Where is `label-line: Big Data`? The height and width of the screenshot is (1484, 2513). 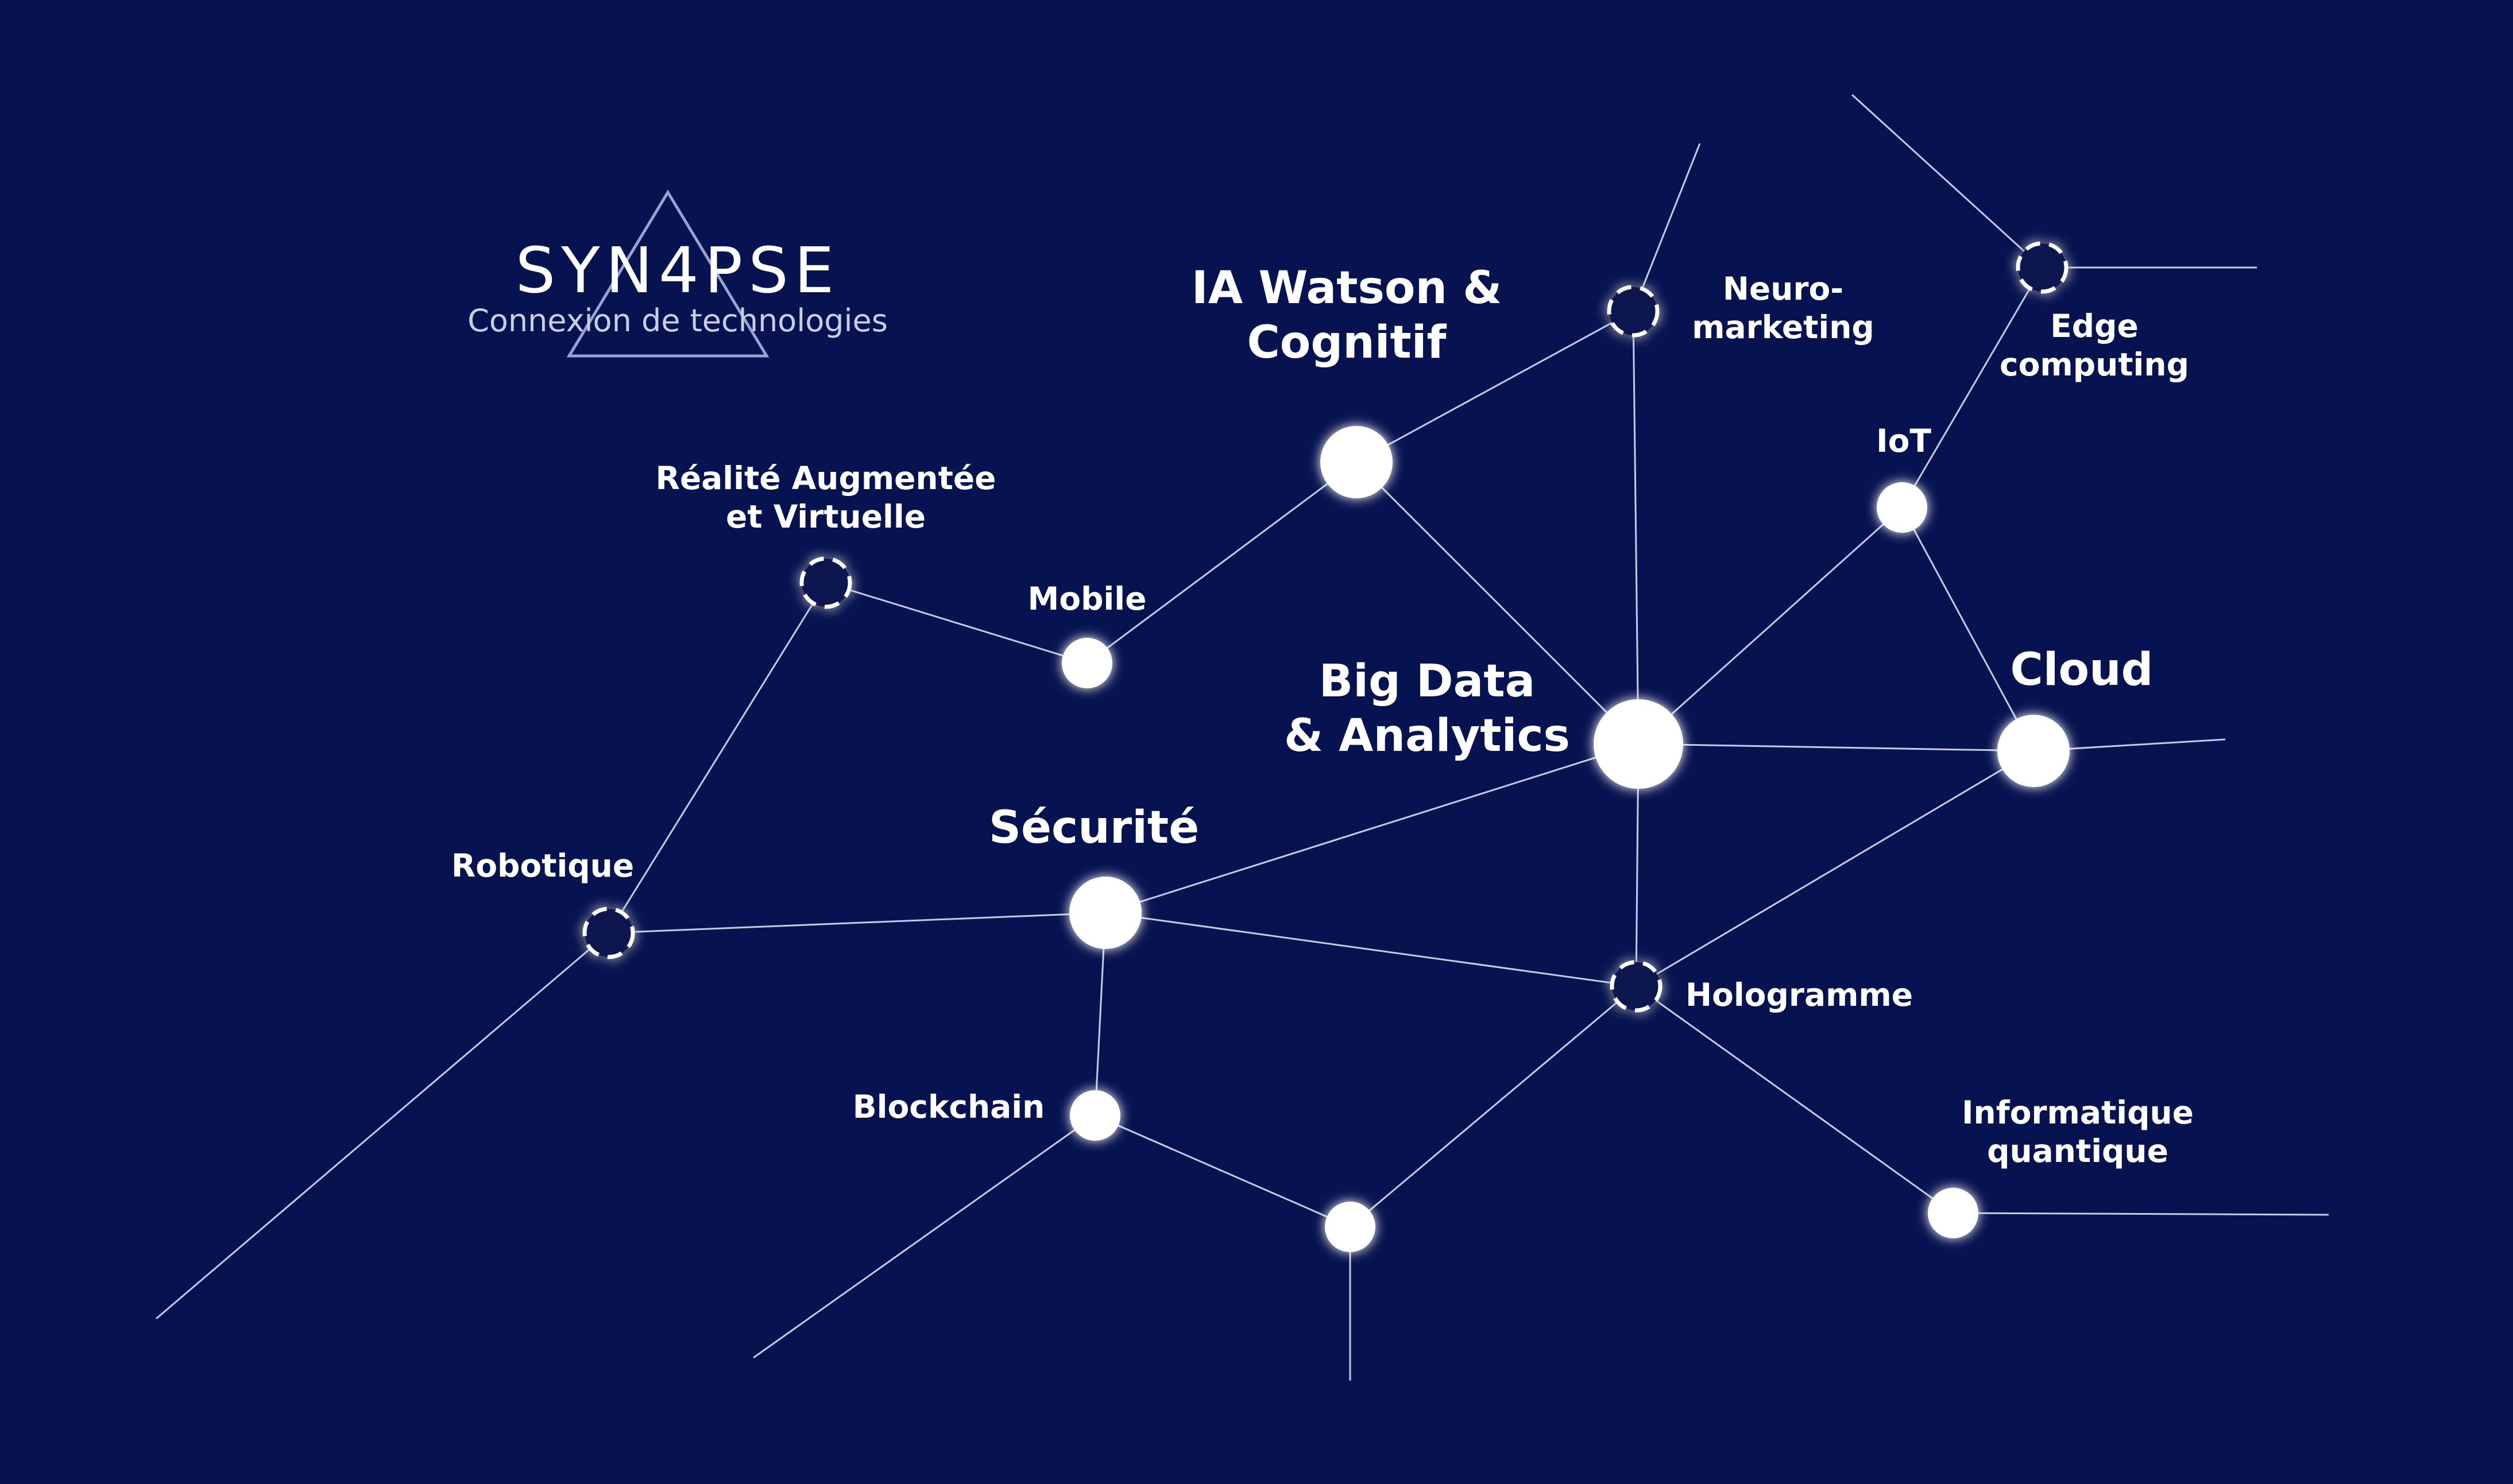 label-line: Big Data is located at coordinates (1427, 681).